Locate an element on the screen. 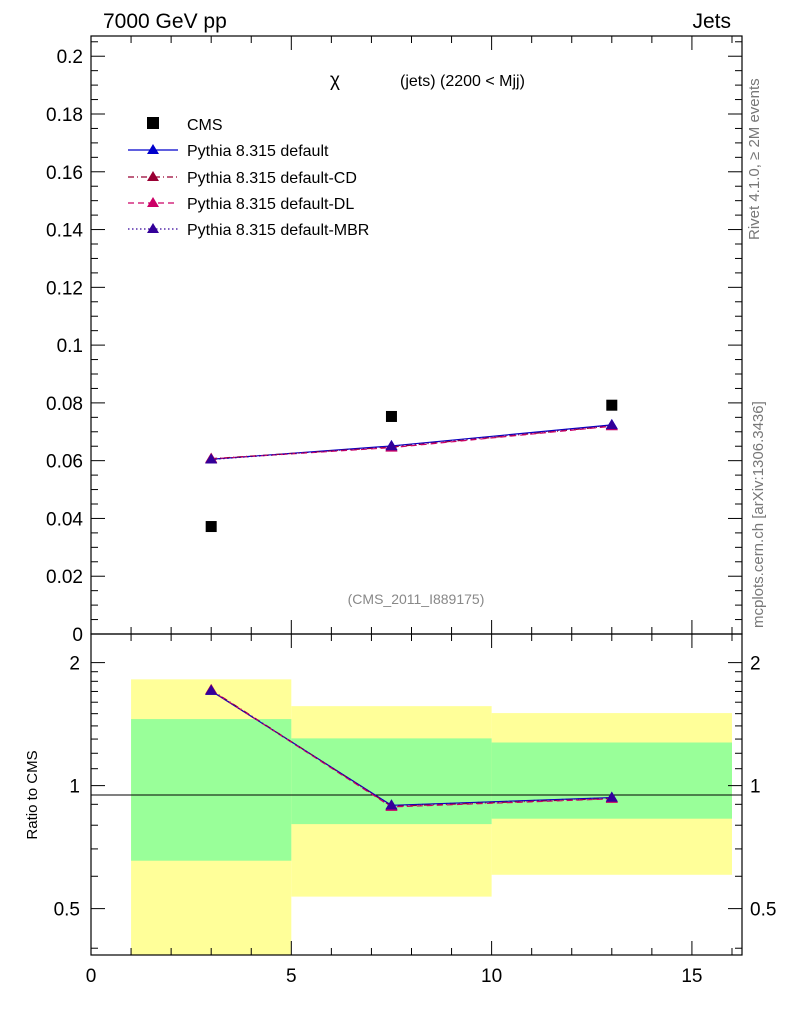 The height and width of the screenshot is (1024, 786). legend-cd-marker is located at coordinates (153, 176).